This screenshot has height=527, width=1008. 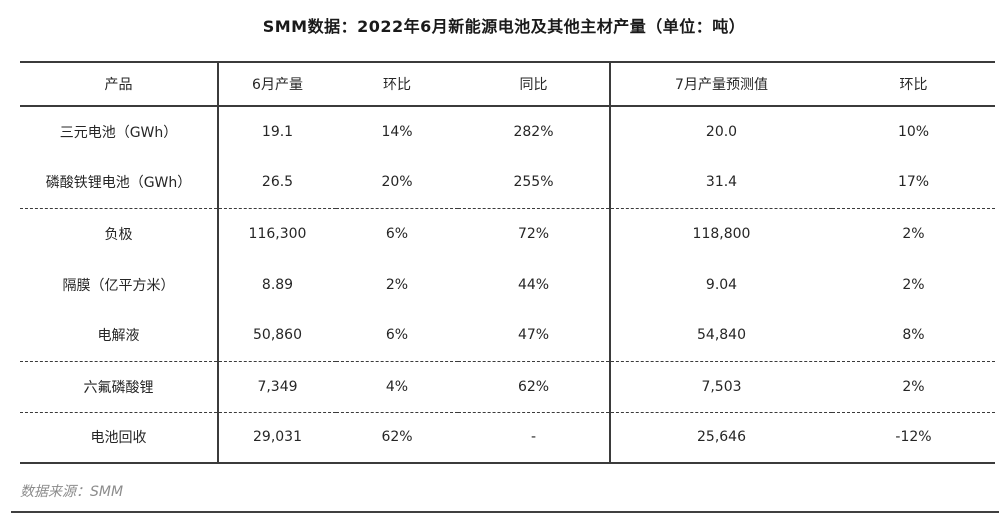 I want to click on table-row-anode: 负极 116,300 6% 72% 118,800 2%, so click(x=507, y=233).